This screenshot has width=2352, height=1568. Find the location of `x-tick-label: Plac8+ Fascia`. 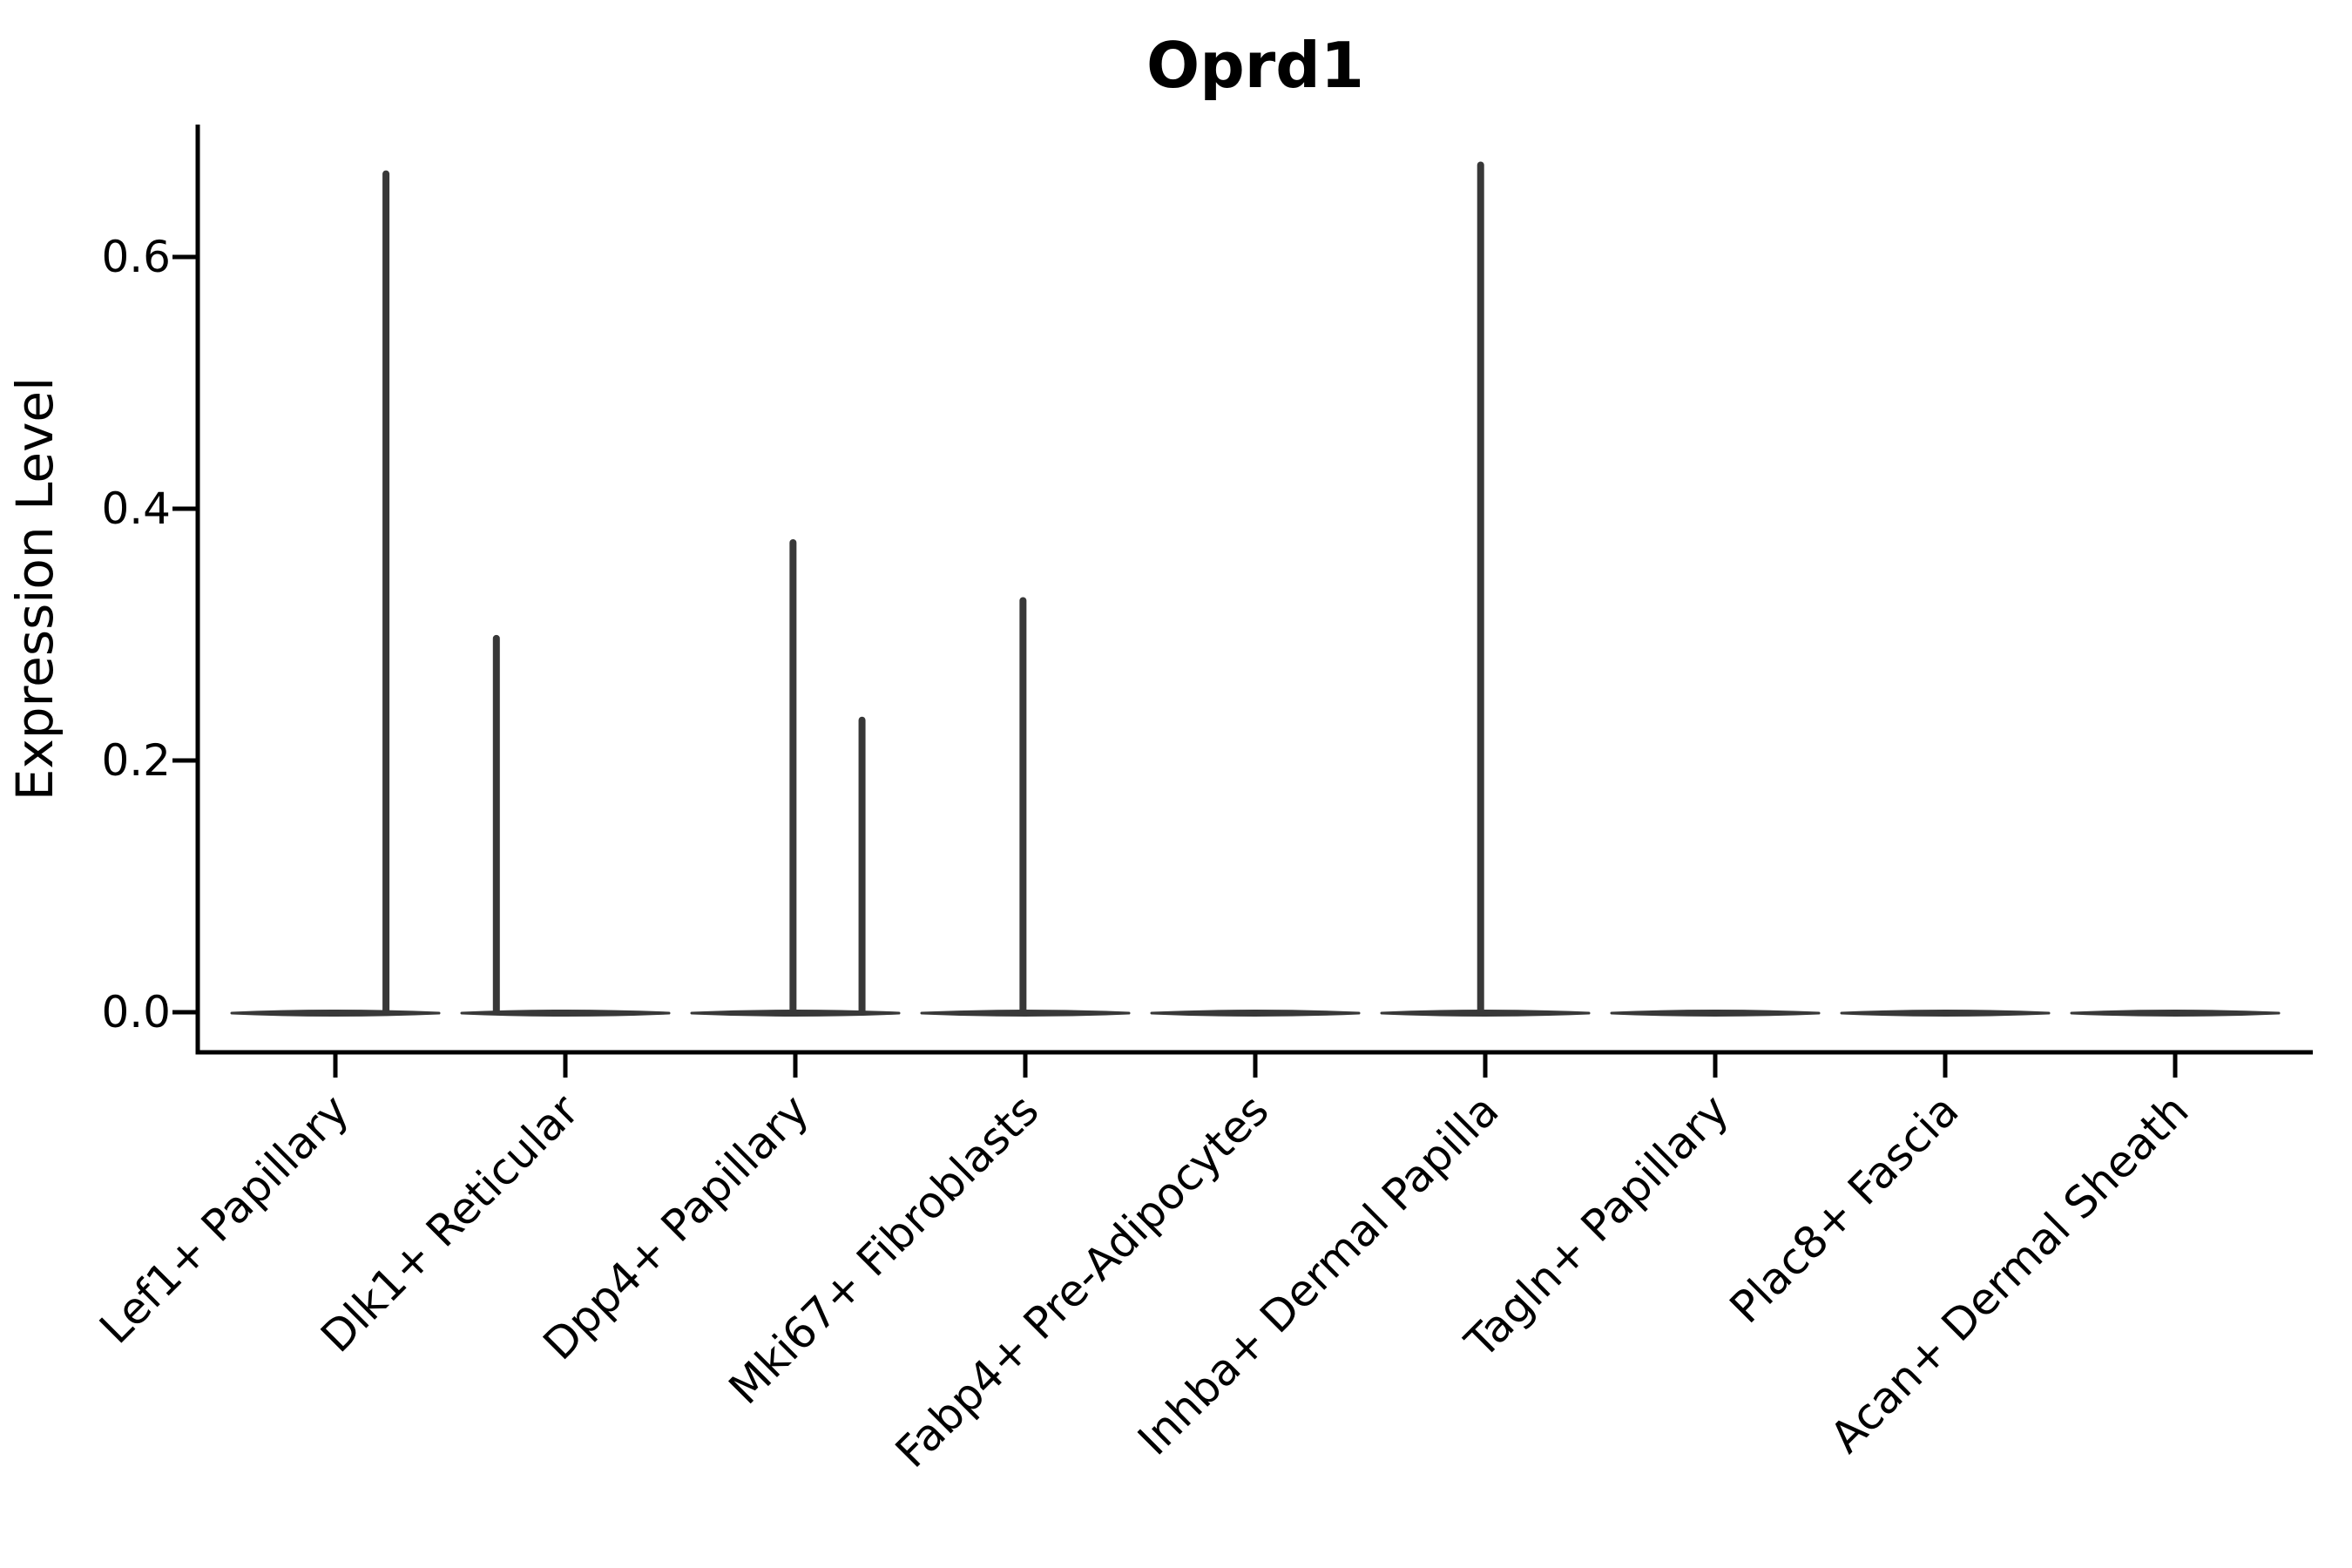

x-tick-label: Plac8+ Fascia is located at coordinates (1845, 1209).